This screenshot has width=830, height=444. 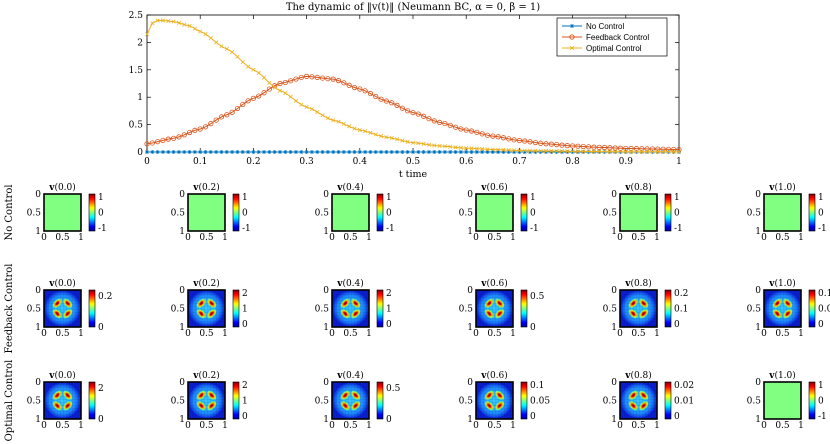 I want to click on panel-time: 0.4, so click(x=353, y=376).